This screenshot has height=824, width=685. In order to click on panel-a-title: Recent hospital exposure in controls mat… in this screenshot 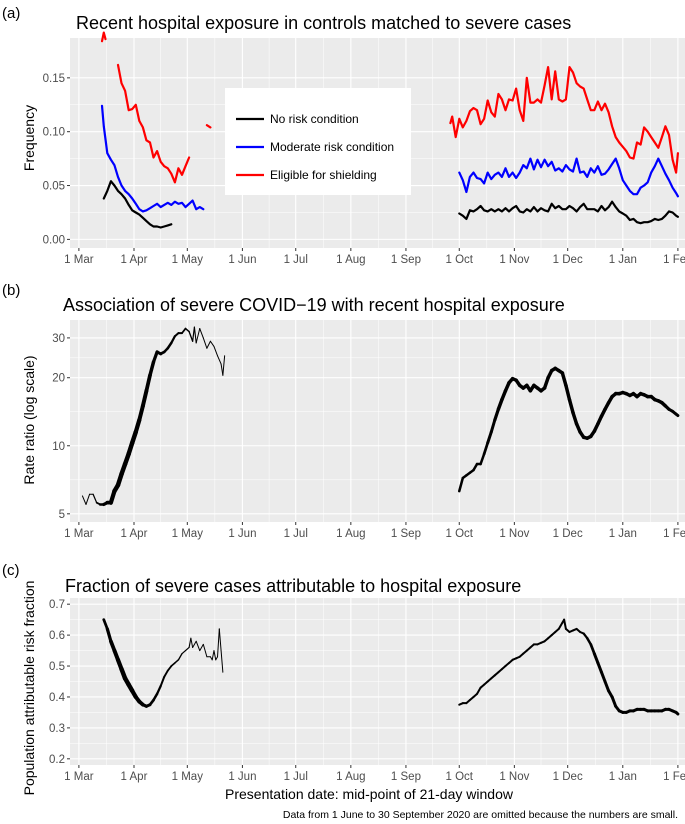, I will do `click(323, 23)`.